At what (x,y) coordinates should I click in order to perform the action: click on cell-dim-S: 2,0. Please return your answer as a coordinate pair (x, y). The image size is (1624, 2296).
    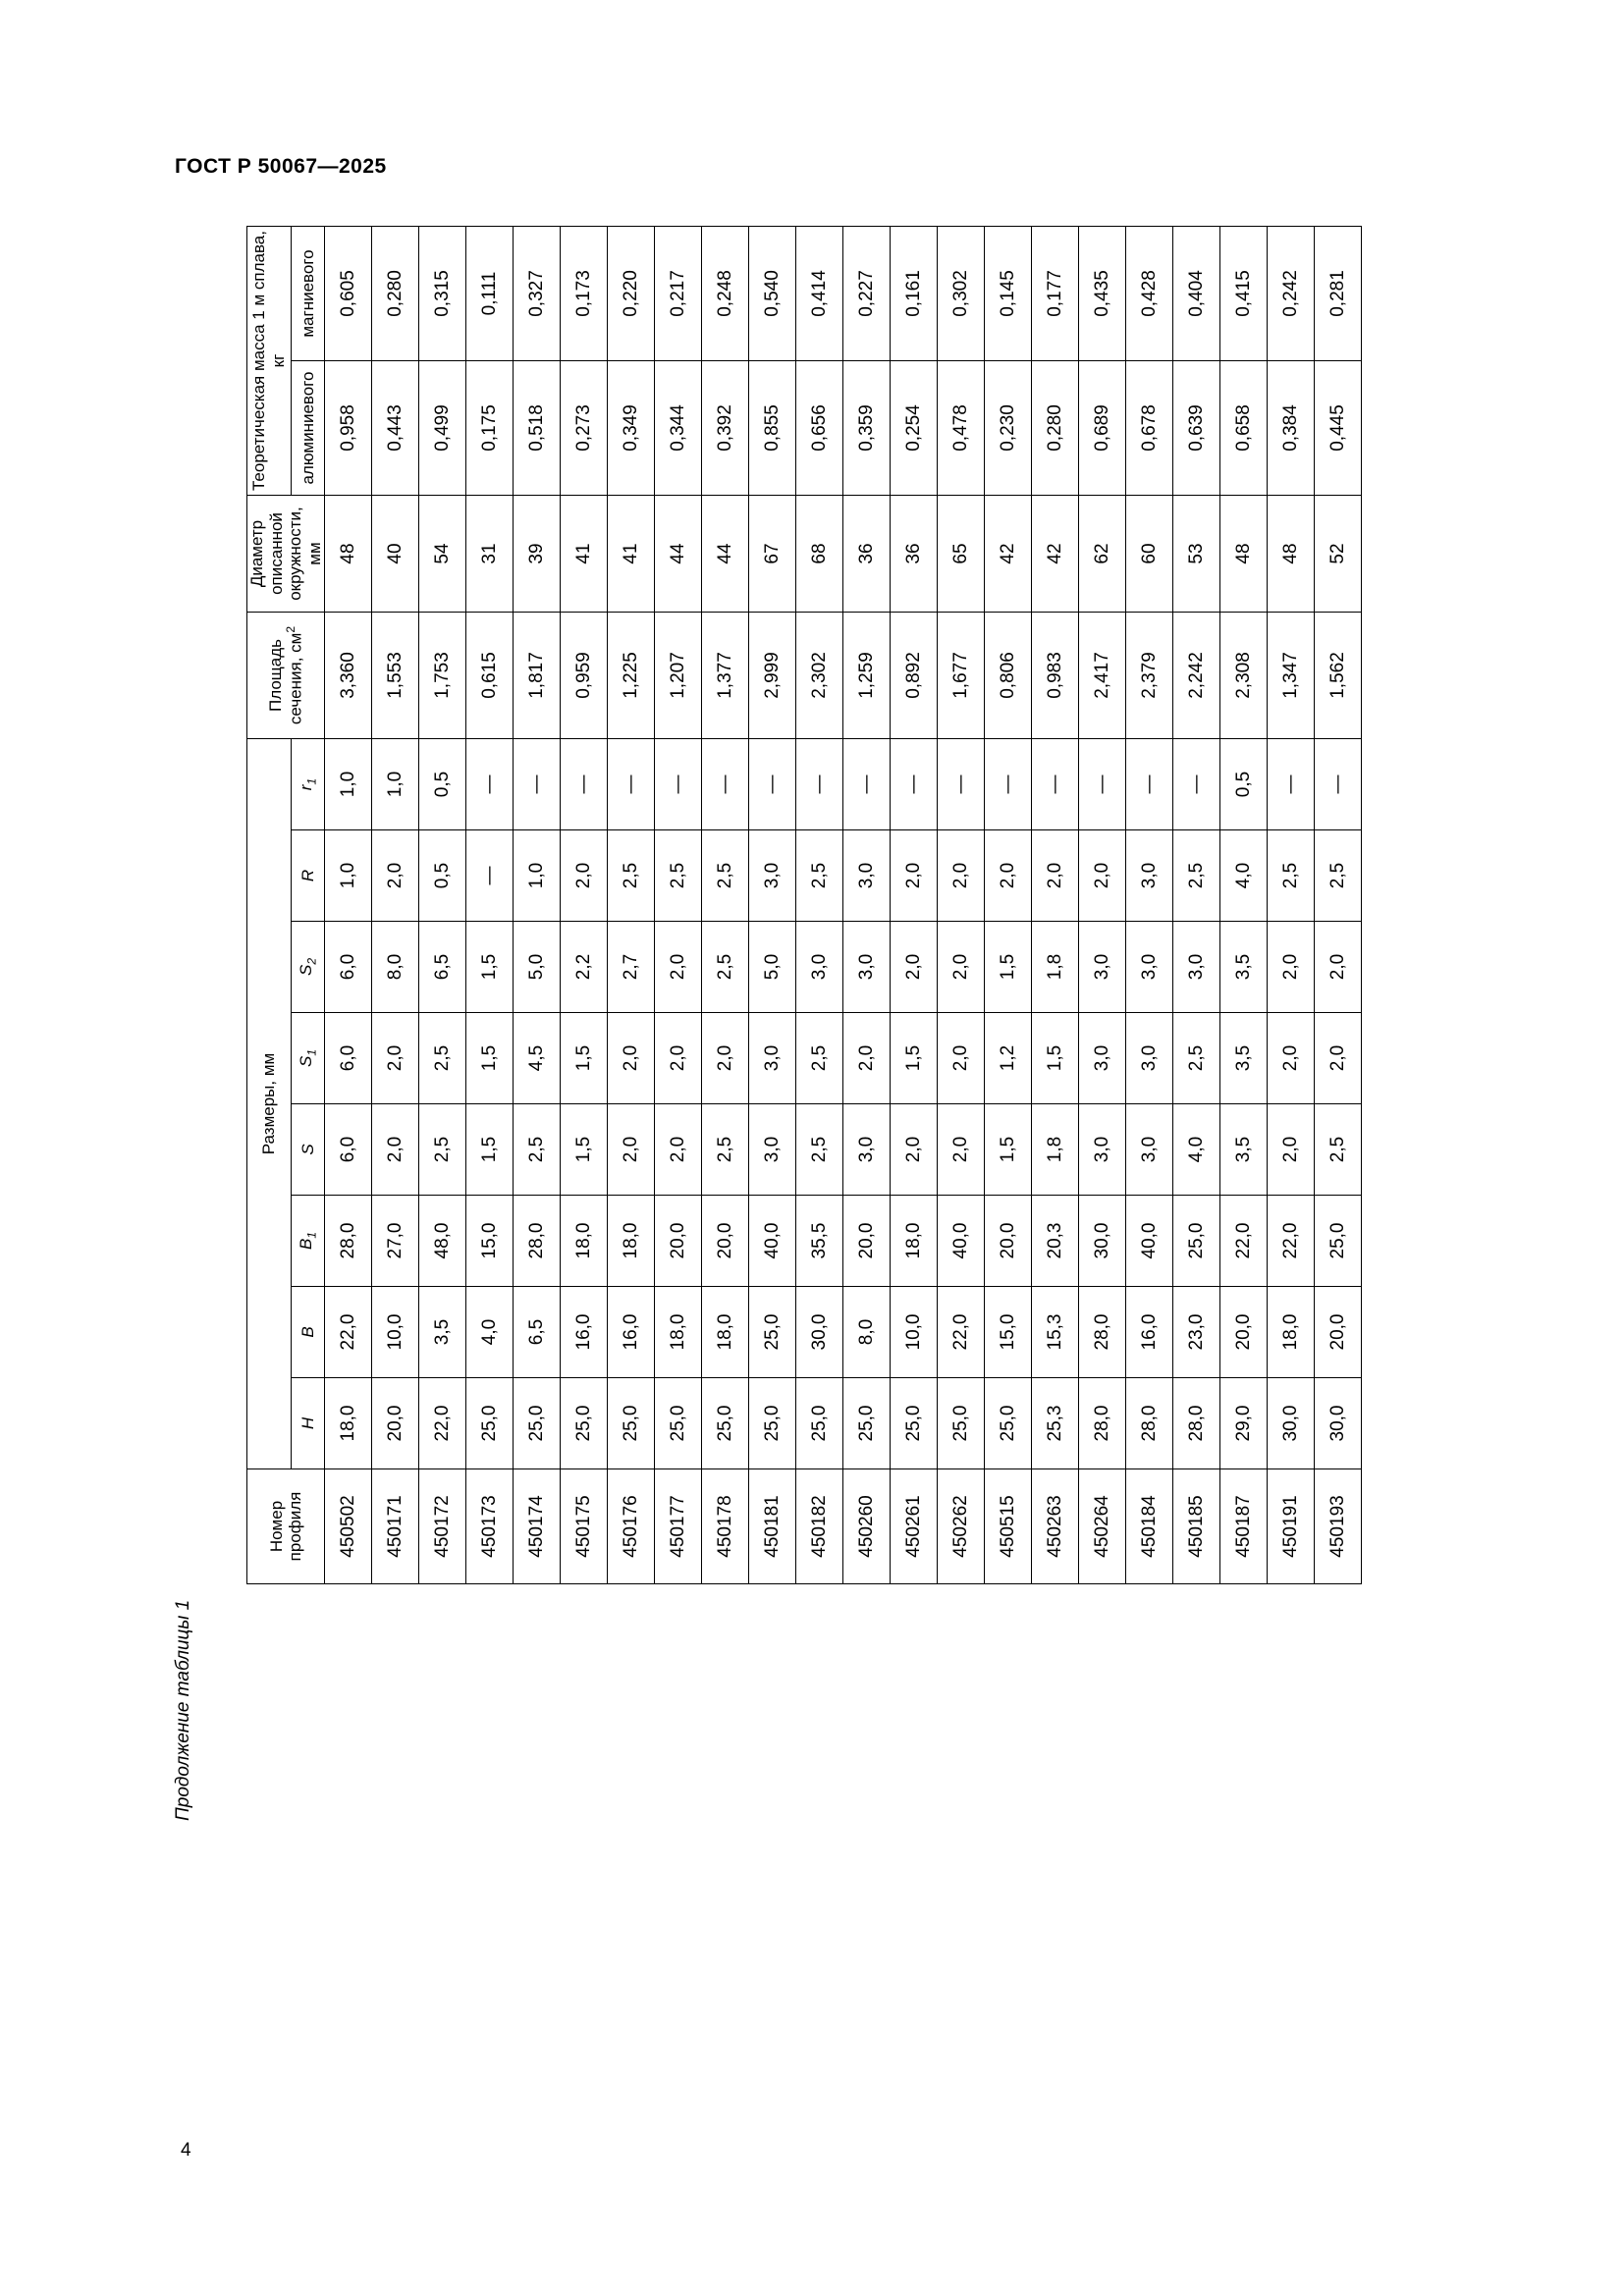
    Looking at the image, I should click on (395, 1149).